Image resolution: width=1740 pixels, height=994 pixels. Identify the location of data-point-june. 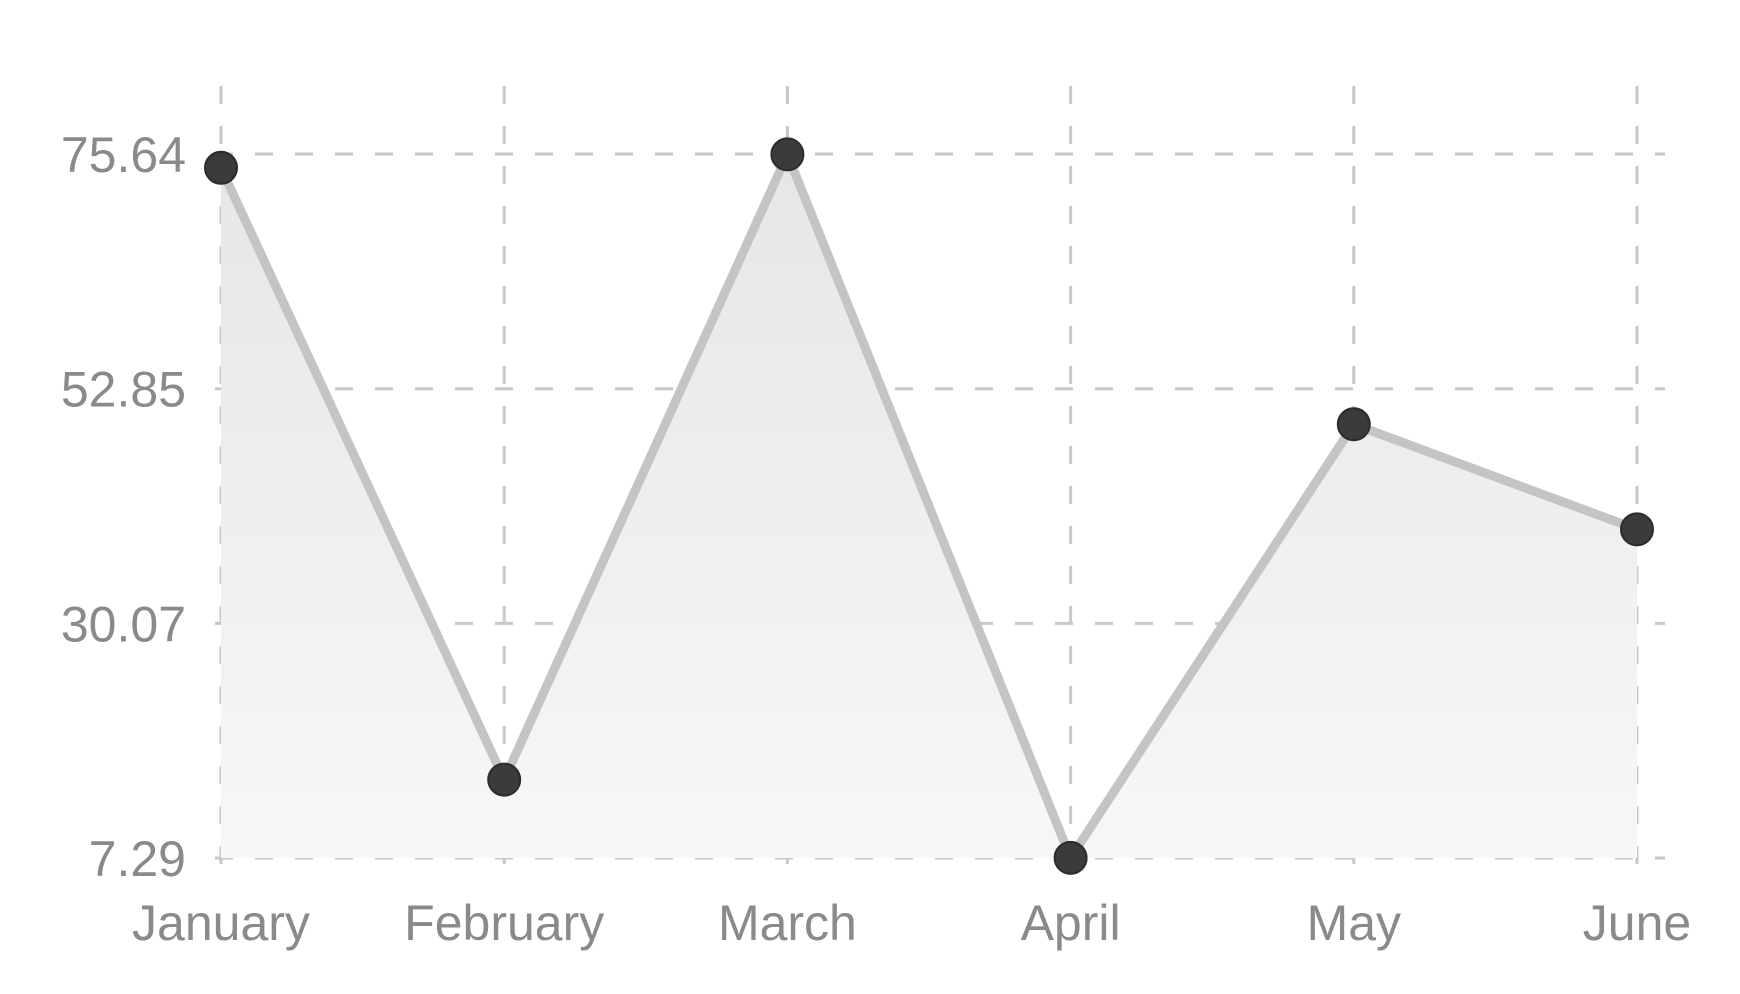
(1637, 529).